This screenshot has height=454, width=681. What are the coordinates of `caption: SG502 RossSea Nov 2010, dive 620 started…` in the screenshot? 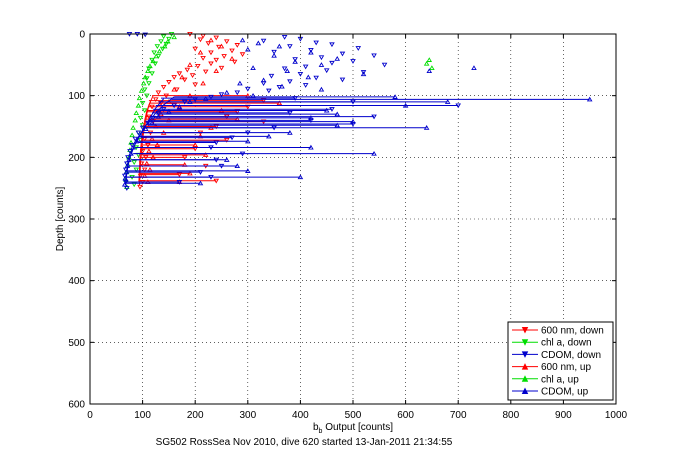 It's located at (304, 442).